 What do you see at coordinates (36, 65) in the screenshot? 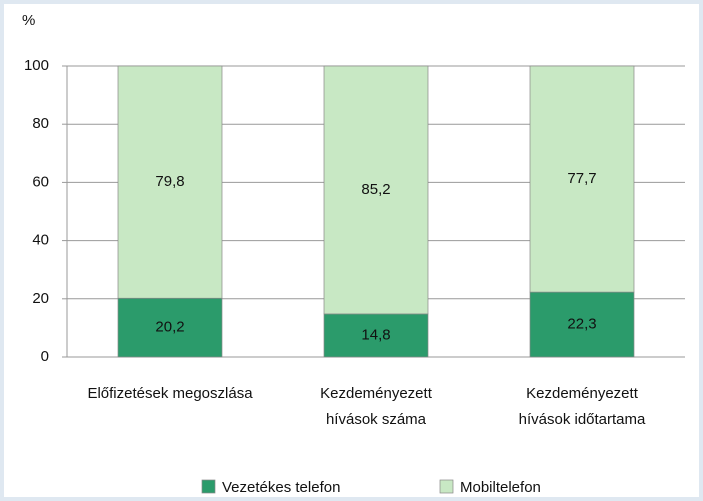
I see `y-tick-label: 100` at bounding box center [36, 65].